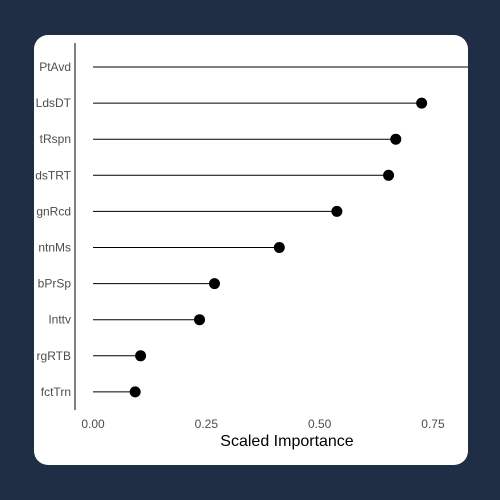 This screenshot has width=500, height=500. What do you see at coordinates (55, 67) in the screenshot?
I see `y-tick-label-PtAvd: PtAvd` at bounding box center [55, 67].